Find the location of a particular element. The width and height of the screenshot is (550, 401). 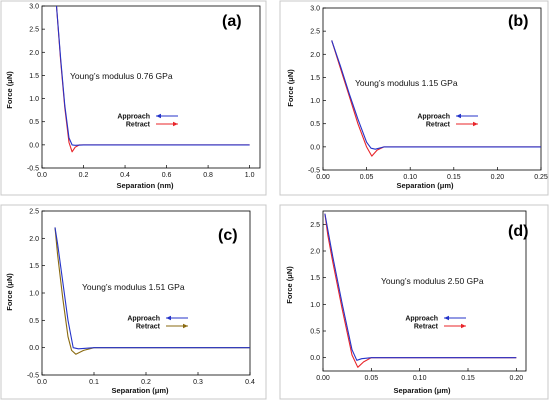

panel-b-ytick-label: 1.5 is located at coordinates (315, 78).